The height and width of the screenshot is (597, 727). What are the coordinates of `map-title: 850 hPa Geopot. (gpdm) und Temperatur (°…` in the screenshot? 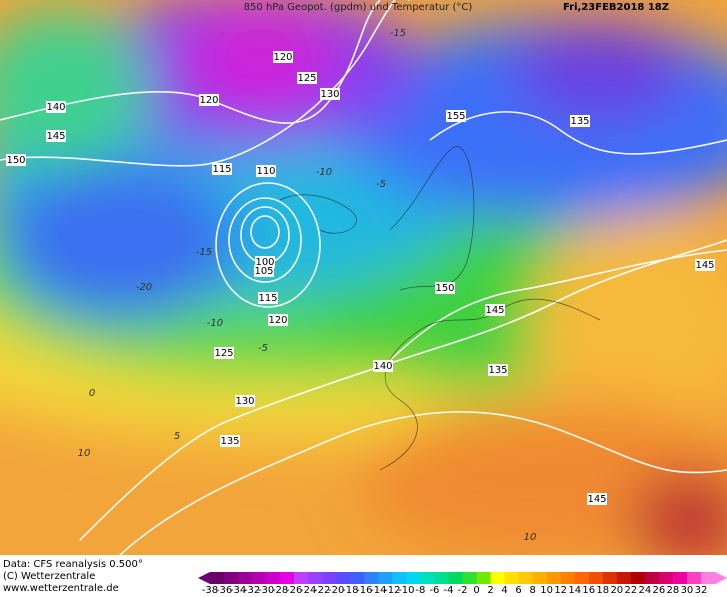 It's located at (358, 7).